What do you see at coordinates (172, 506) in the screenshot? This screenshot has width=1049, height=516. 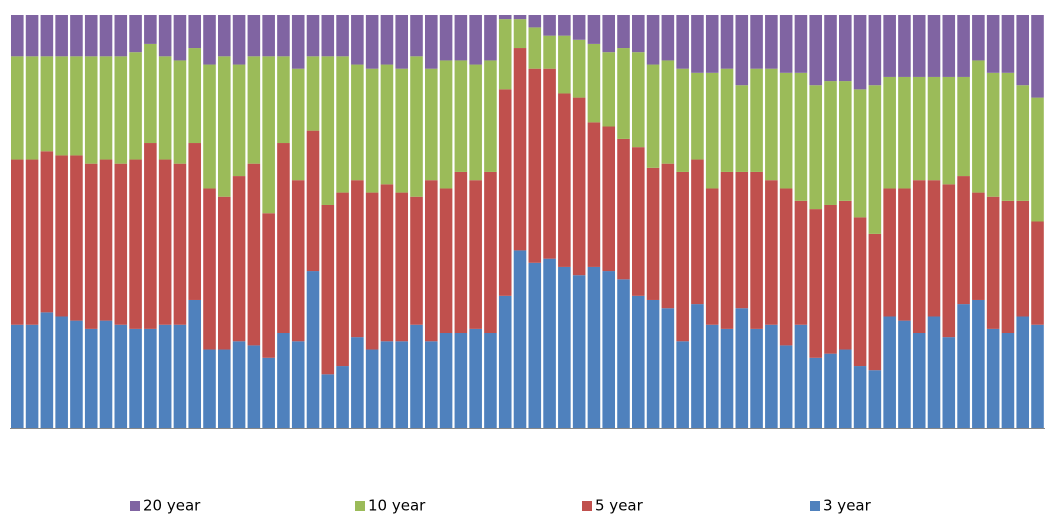 I see `legend-label: 20 year` at bounding box center [172, 506].